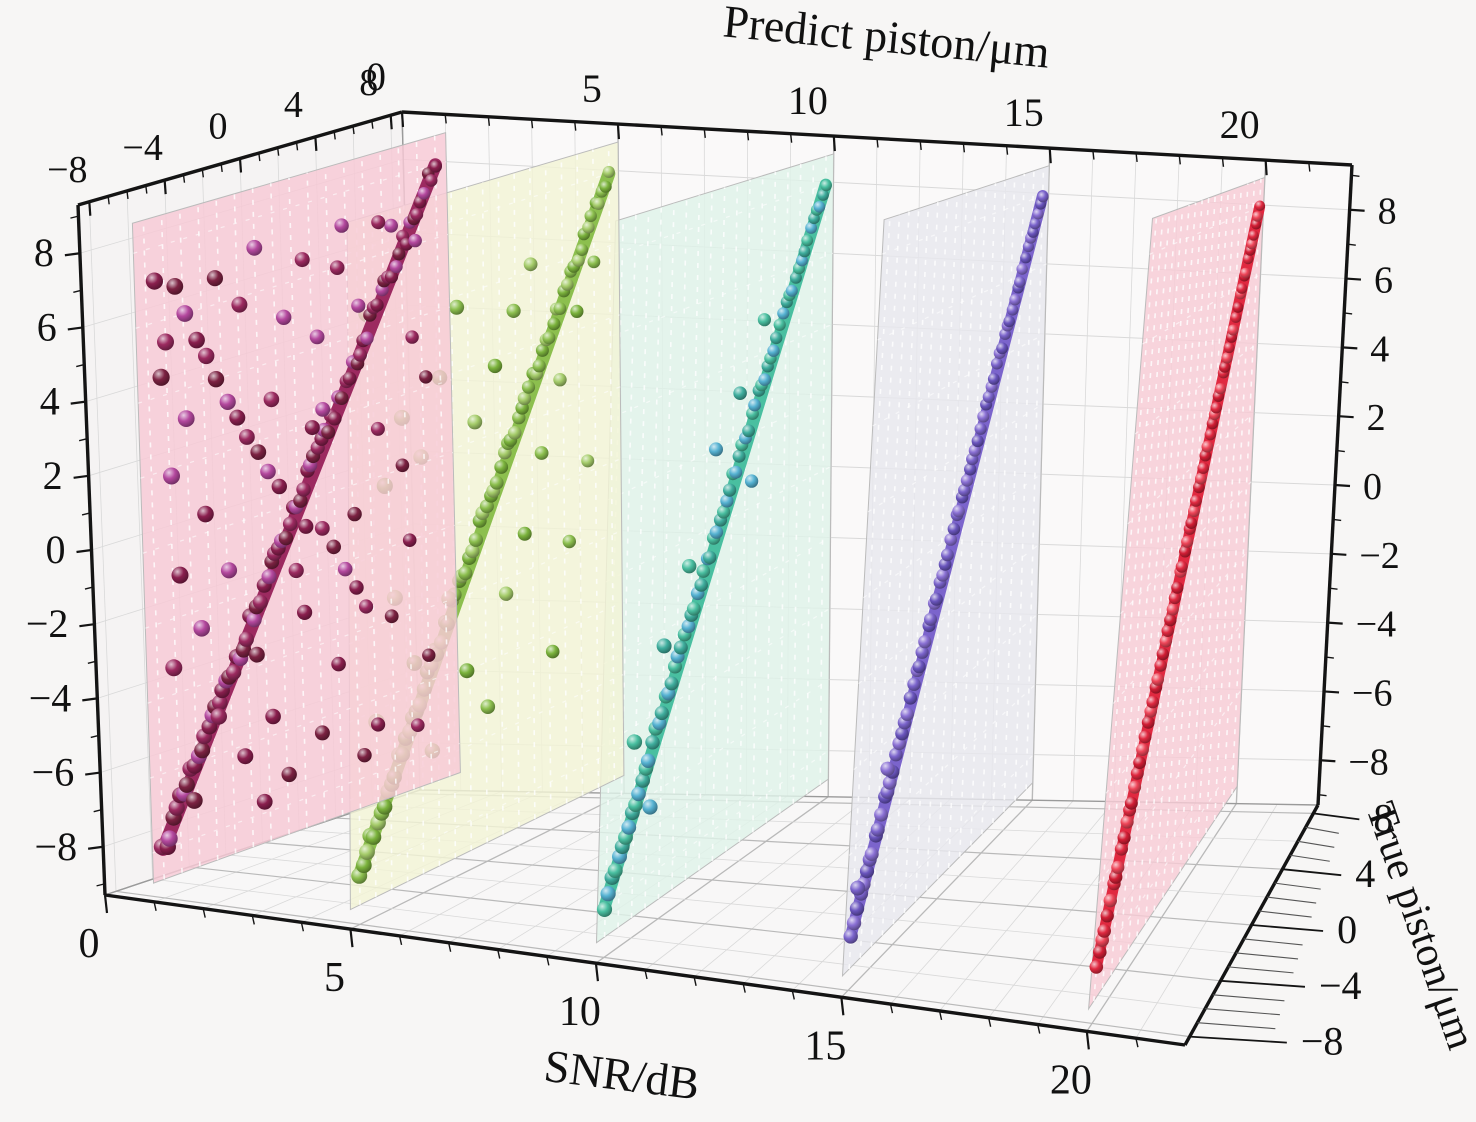 The image size is (1476, 1122). Describe the element at coordinates (1416, 925) in the screenshot. I see `true-axis-title: True piston/μm` at that location.